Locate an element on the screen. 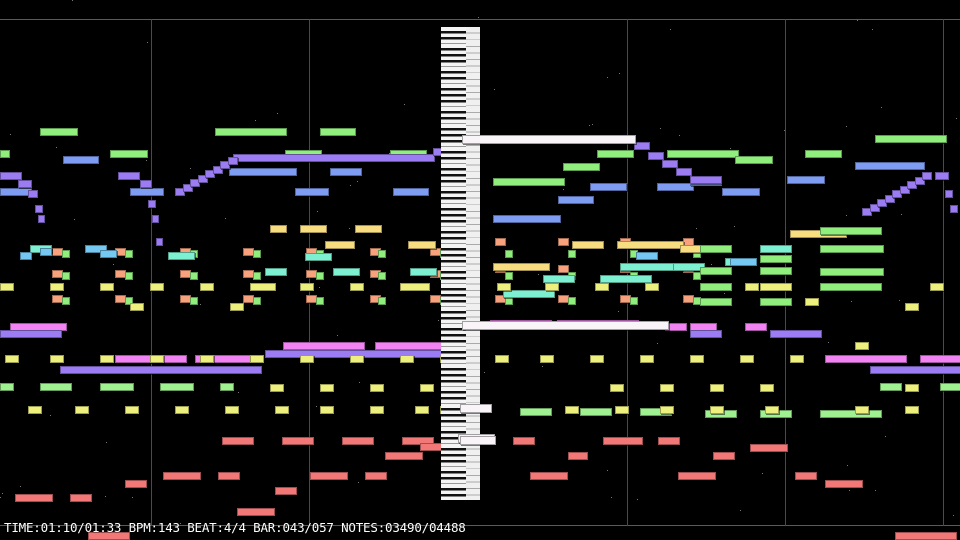  note-pink is located at coordinates (866, 359).